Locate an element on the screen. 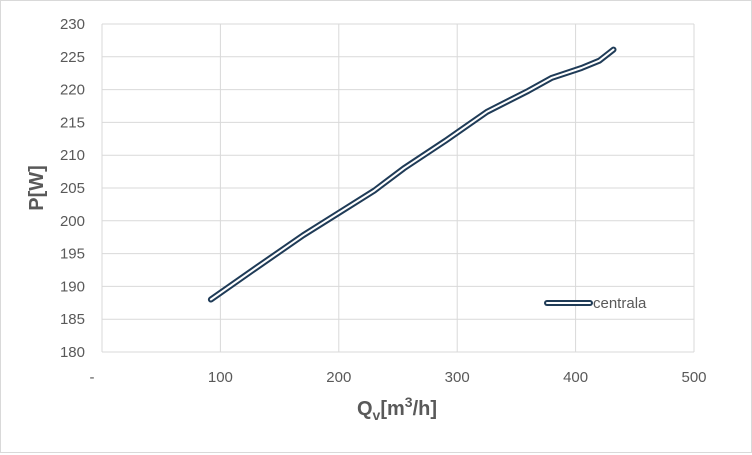 This screenshot has width=752, height=455. legend: centrala is located at coordinates (595, 303).